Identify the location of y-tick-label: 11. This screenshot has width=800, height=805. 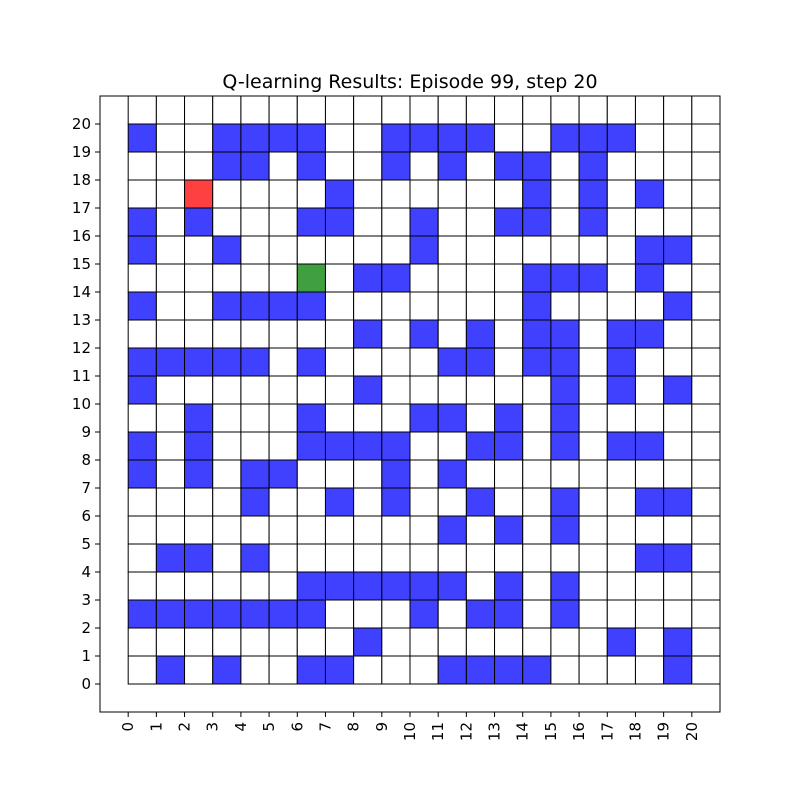
(81, 376).